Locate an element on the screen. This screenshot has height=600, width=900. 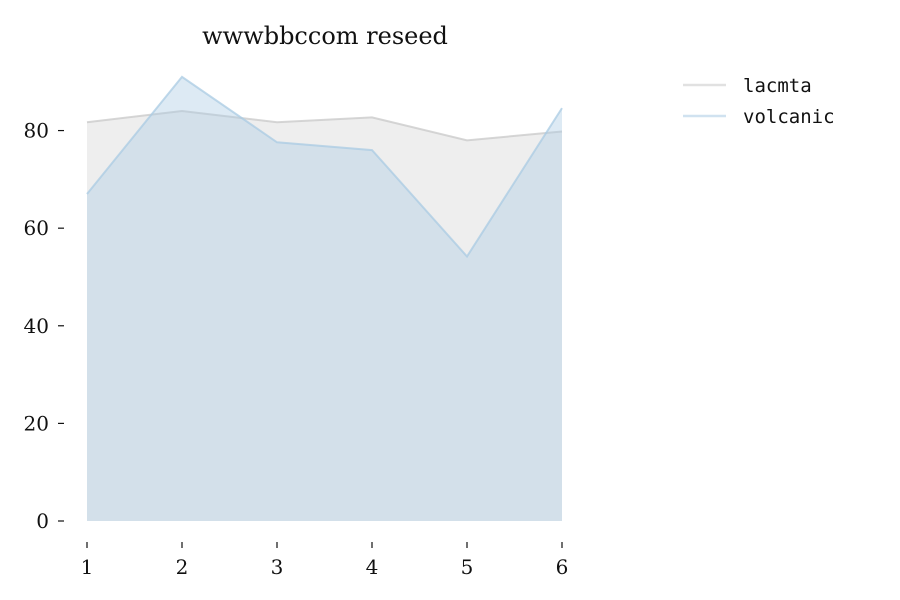
legend-label-volcanic: volcanic is located at coordinates (789, 117).